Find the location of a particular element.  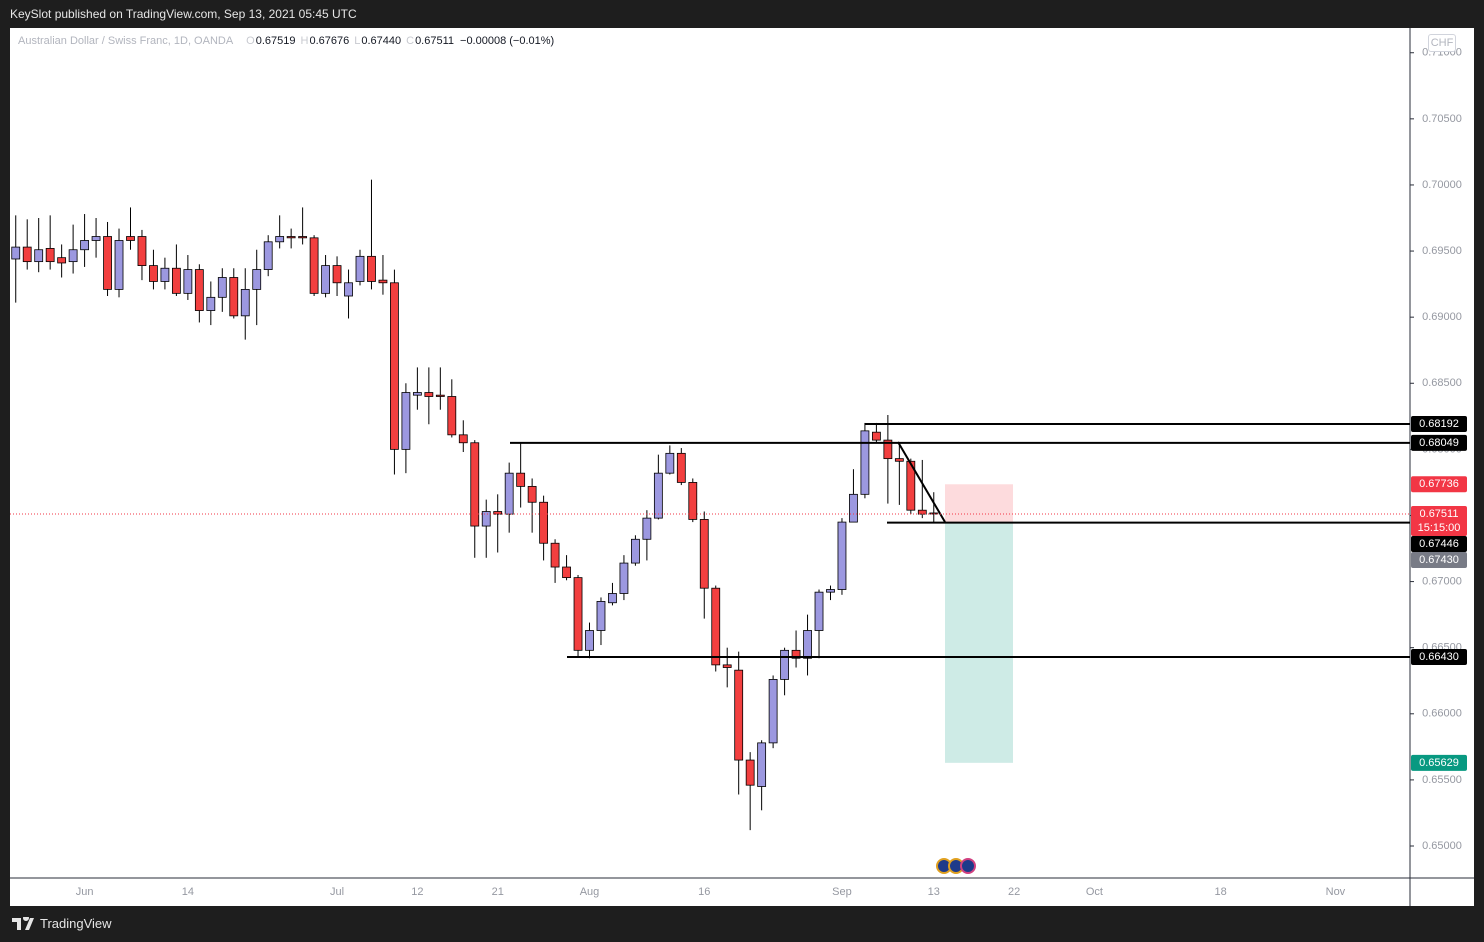

event-icons is located at coordinates (956, 866).